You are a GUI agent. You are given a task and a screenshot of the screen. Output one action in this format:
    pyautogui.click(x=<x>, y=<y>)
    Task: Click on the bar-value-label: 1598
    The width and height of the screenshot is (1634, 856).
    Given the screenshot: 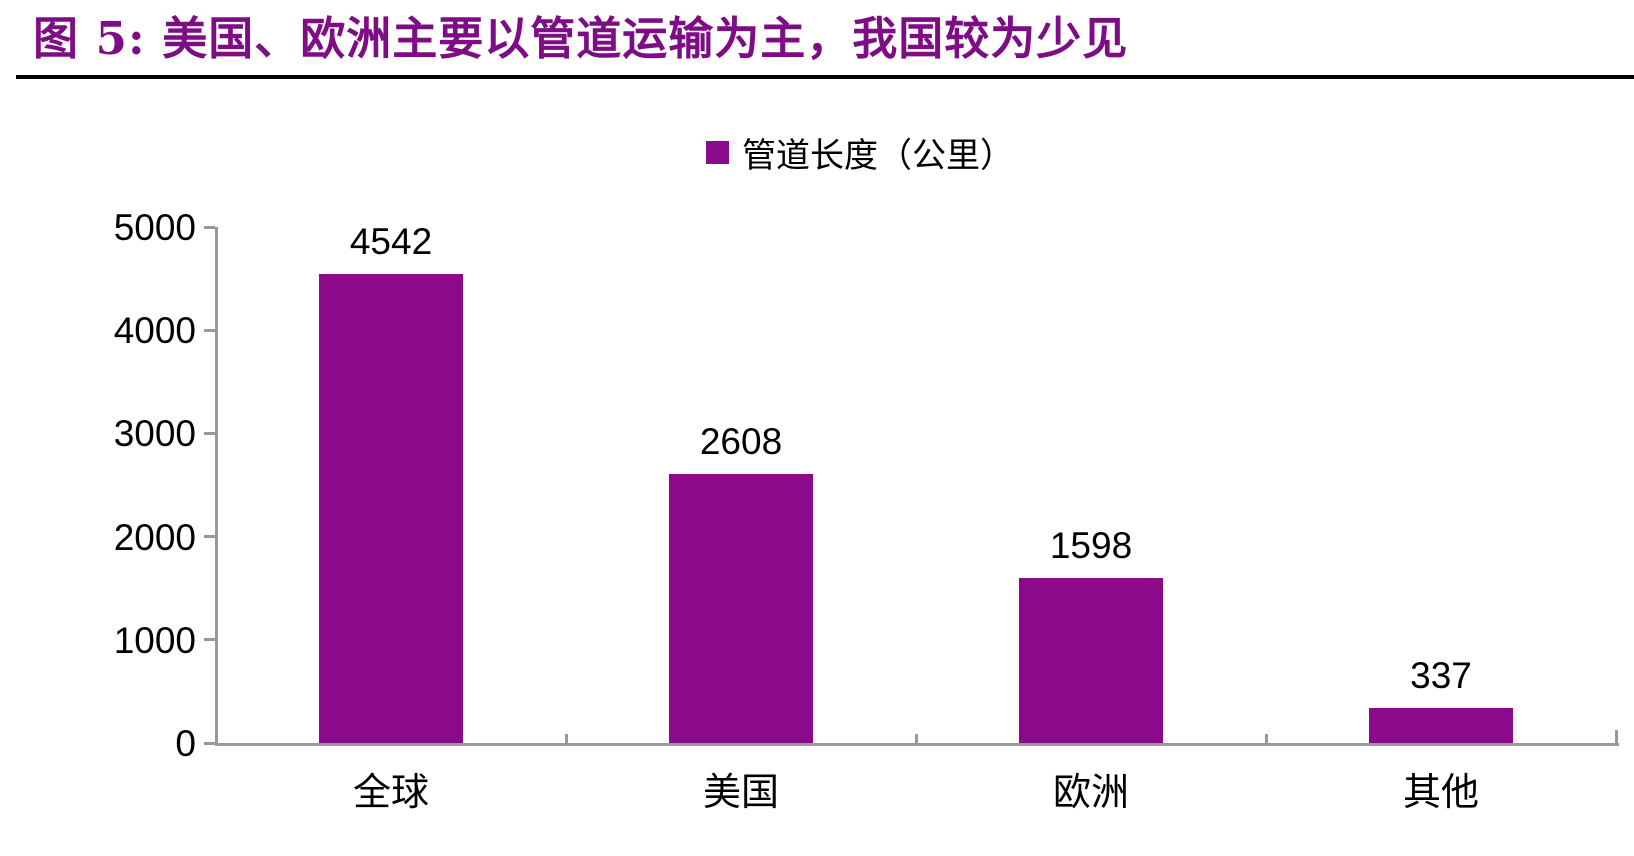 What is the action you would take?
    pyautogui.click(x=1091, y=545)
    